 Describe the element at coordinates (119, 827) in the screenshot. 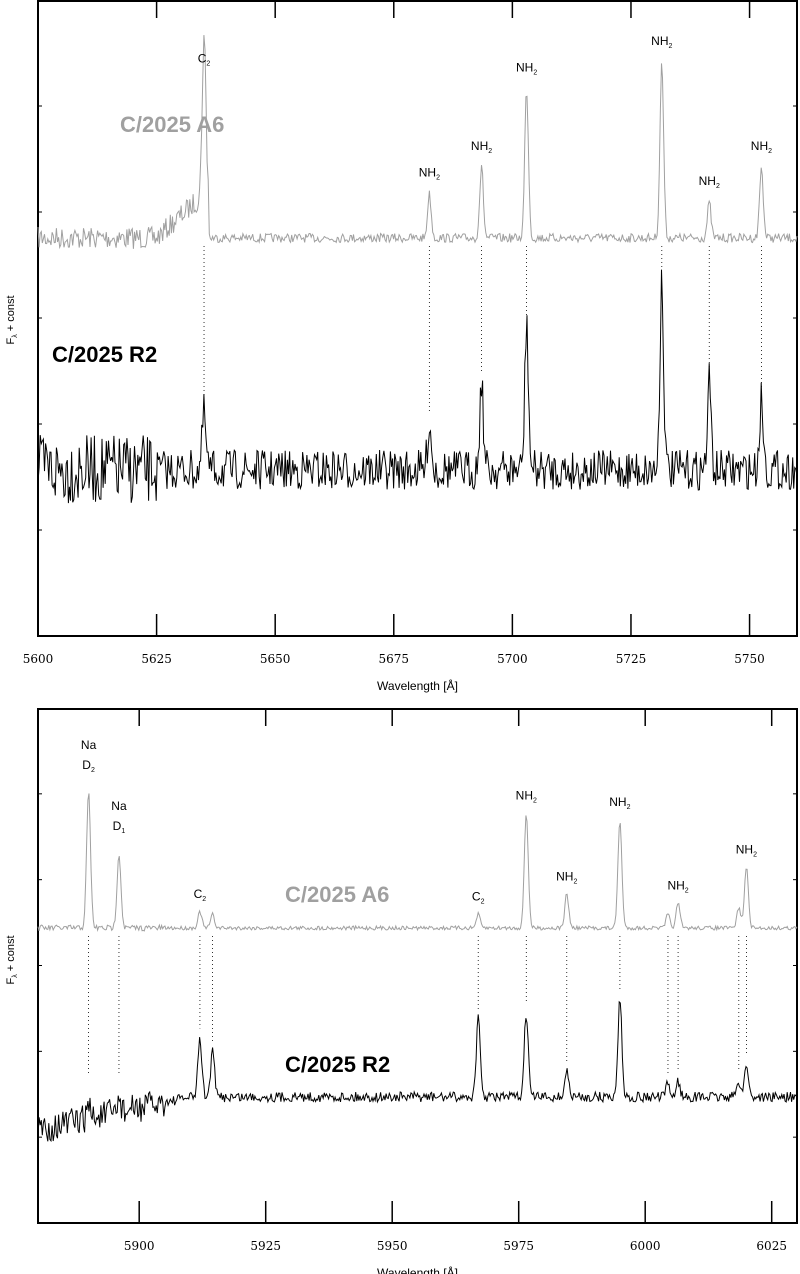

I see `line-label-sub: D1` at that location.